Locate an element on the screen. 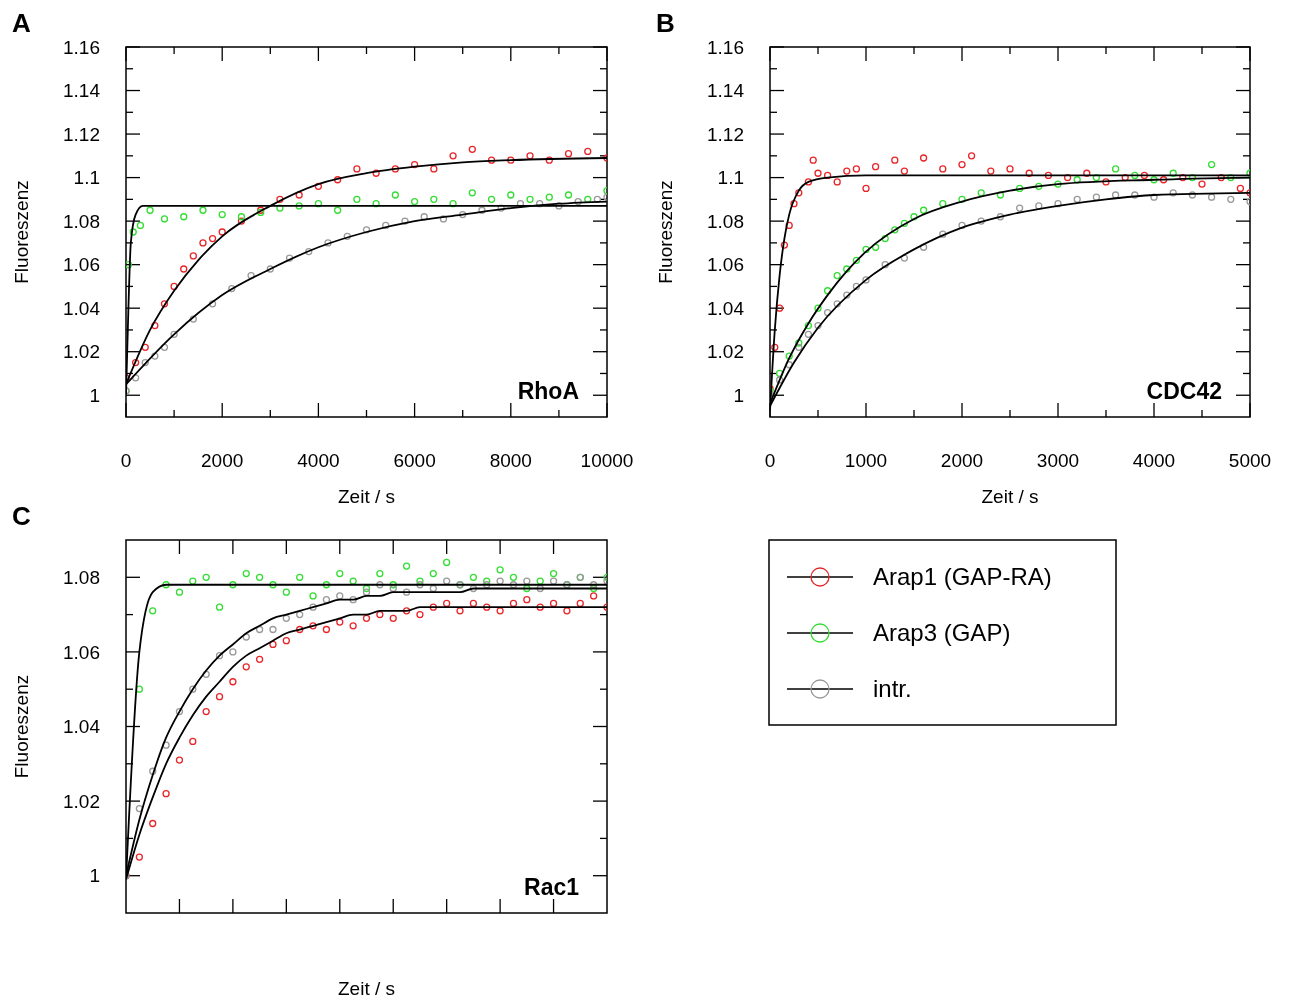 The image size is (1292, 1000). legend-label: Arap1 (GAP-RA) is located at coordinates (962, 577).